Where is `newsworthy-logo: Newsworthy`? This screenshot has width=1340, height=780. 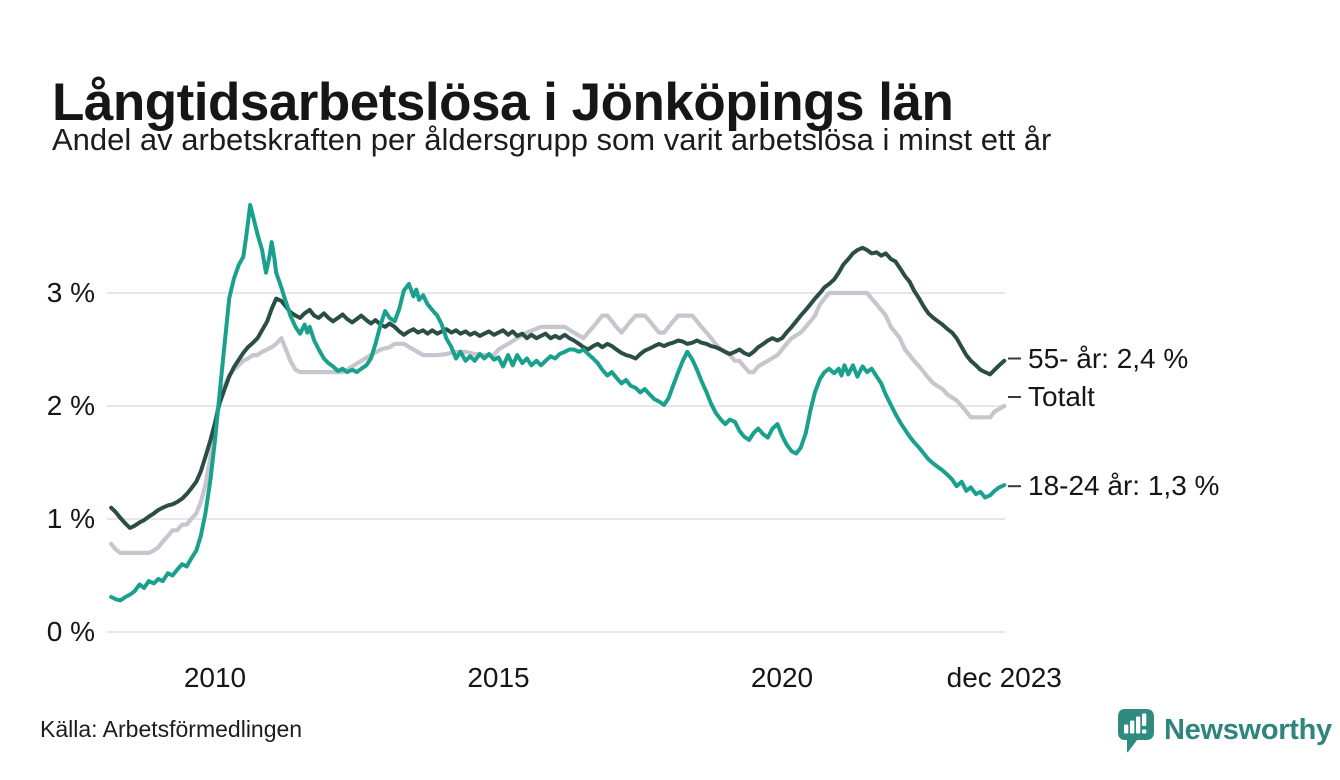
newsworthy-logo: Newsworthy is located at coordinates (1224, 733).